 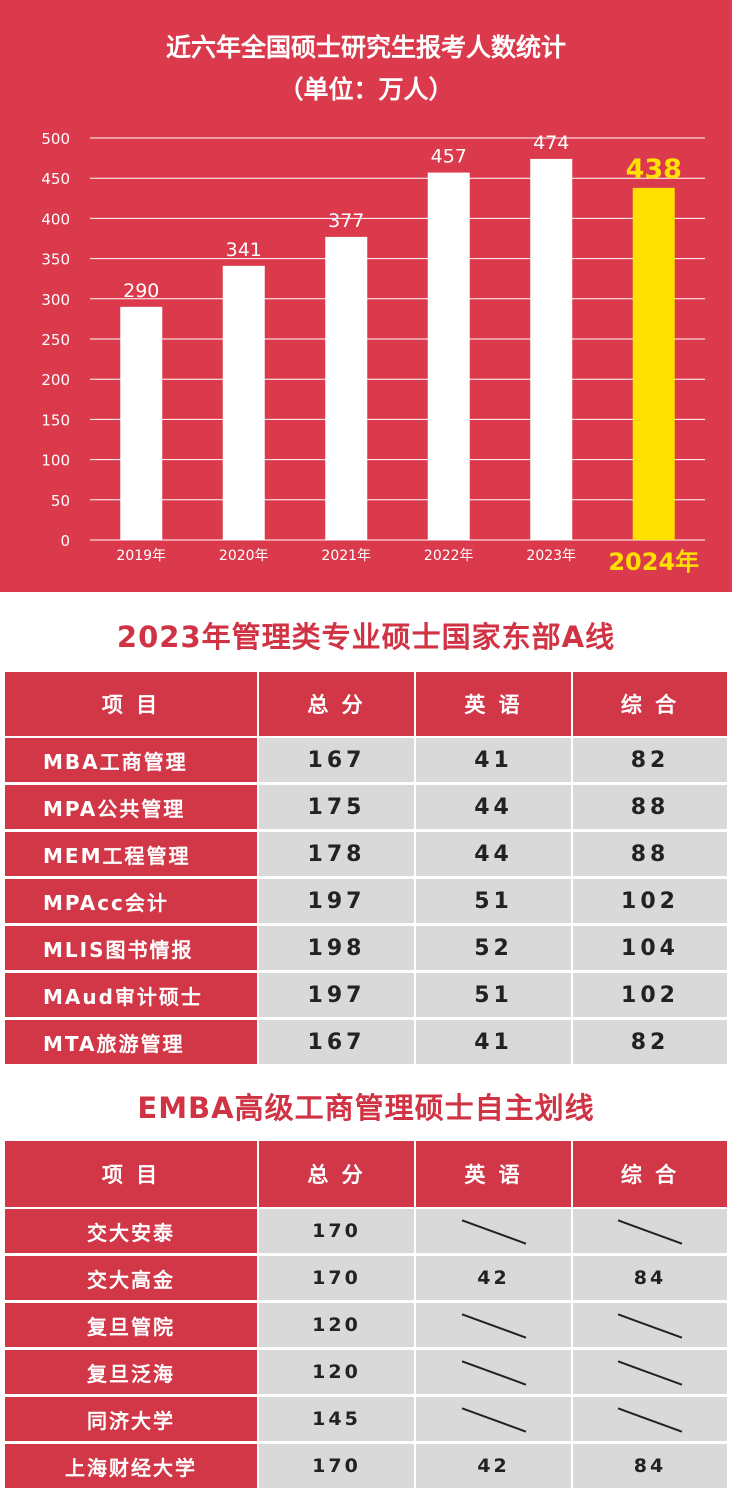 I want to click on y-tick-label: 150, so click(x=55, y=420).